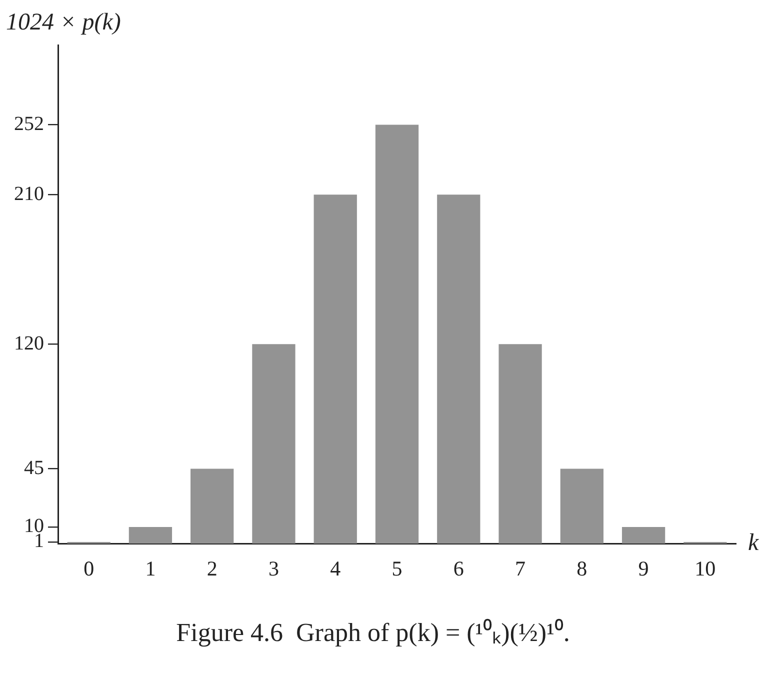 The width and height of the screenshot is (776, 680). Describe the element at coordinates (63, 22) in the screenshot. I see `y-axis-title: 1024 × p(k)` at that location.